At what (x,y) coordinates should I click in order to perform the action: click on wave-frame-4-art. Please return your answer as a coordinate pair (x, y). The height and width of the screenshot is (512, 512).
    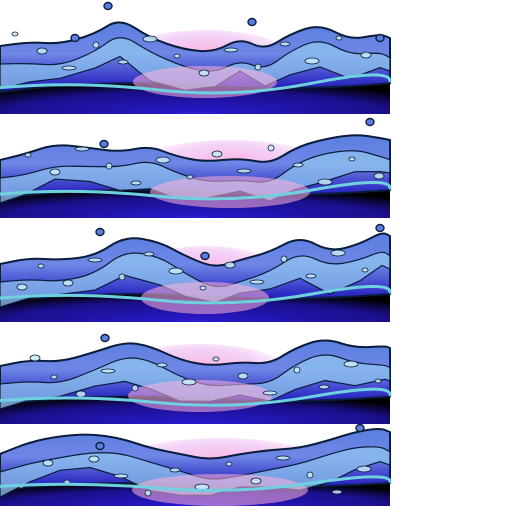
    Looking at the image, I should click on (196, 378).